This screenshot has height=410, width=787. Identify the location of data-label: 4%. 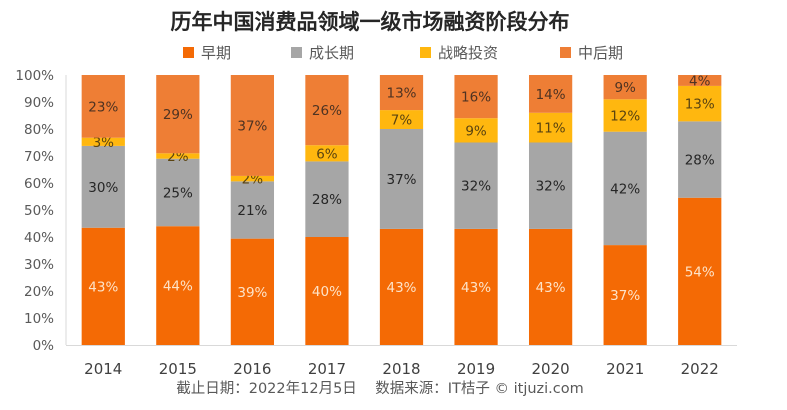
(700, 81).